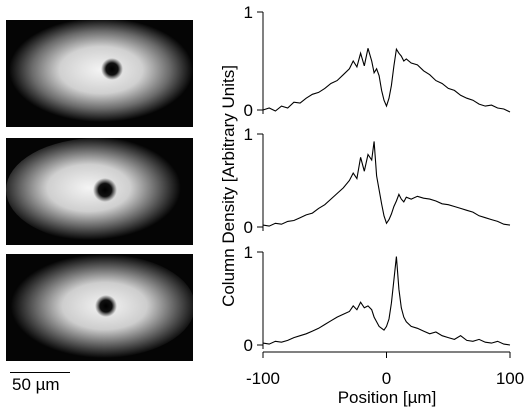  Describe the element at coordinates (263, 378) in the screenshot. I see `x-tick-label--100: -100` at that location.